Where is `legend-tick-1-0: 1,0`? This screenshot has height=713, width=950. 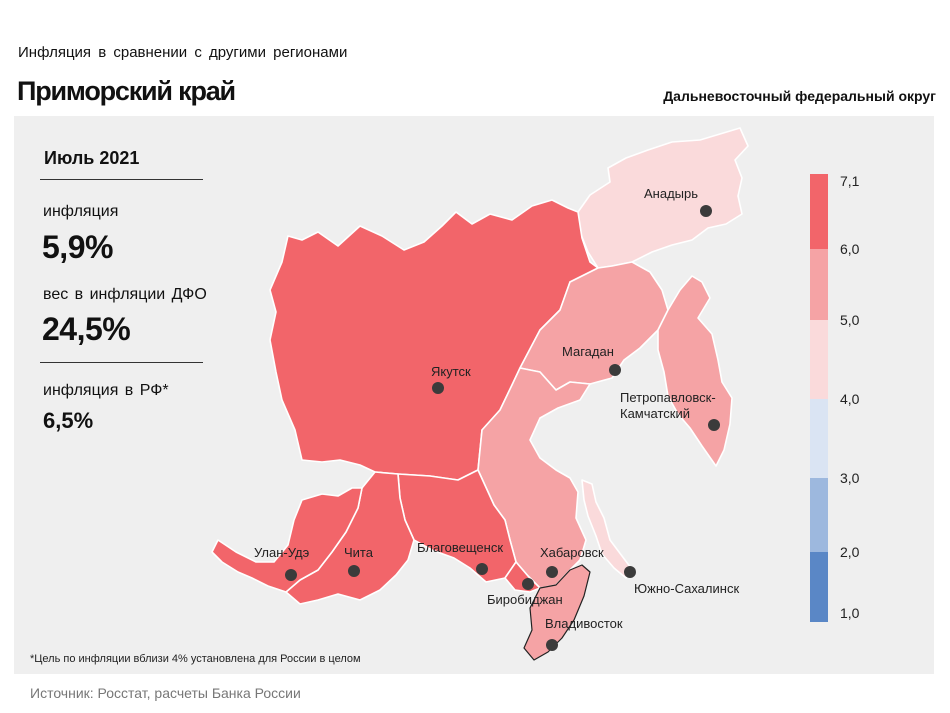
legend-tick-1-0: 1,0 is located at coordinates (850, 613).